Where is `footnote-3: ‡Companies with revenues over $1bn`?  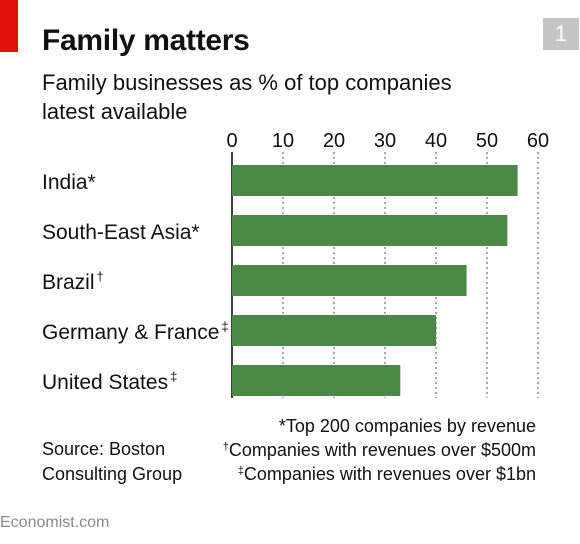
footnote-3: ‡Companies with revenues over $1bn is located at coordinates (379, 474).